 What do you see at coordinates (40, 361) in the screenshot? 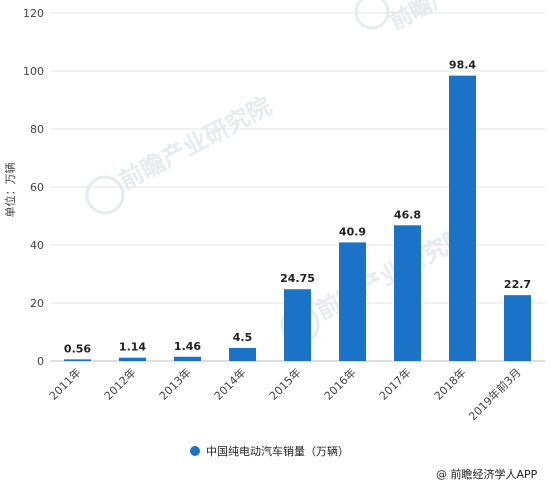
I see `y-tick-label: 0` at bounding box center [40, 361].